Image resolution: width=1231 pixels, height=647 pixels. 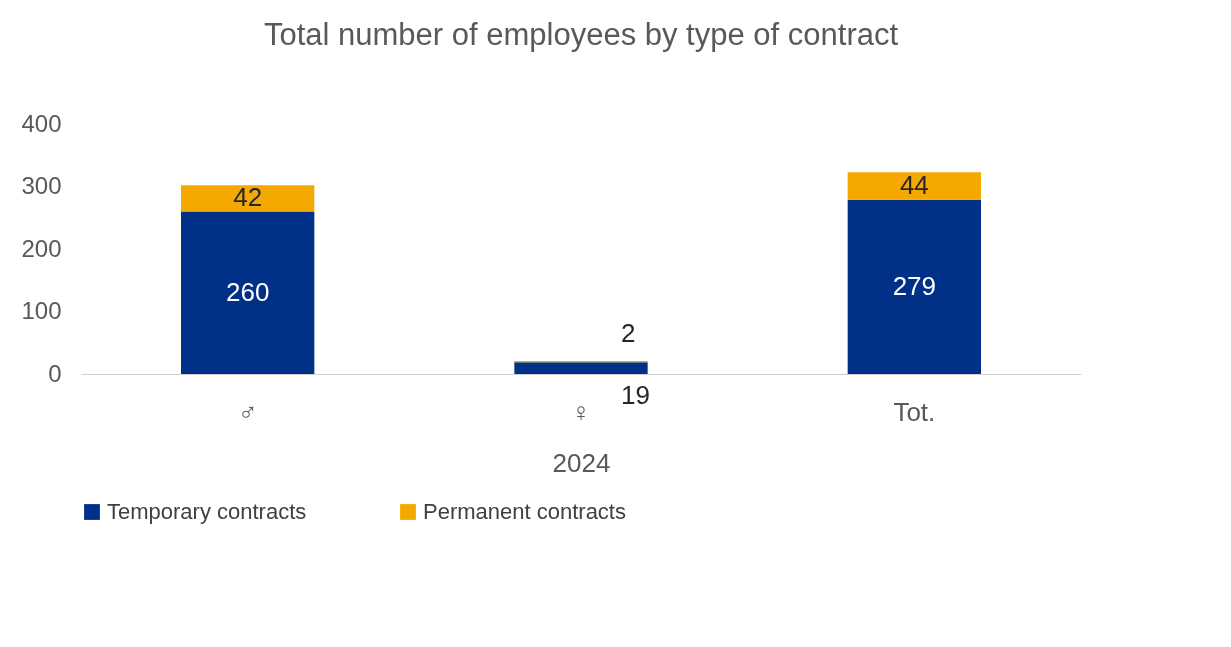 I want to click on data-label: 42, so click(x=248, y=197).